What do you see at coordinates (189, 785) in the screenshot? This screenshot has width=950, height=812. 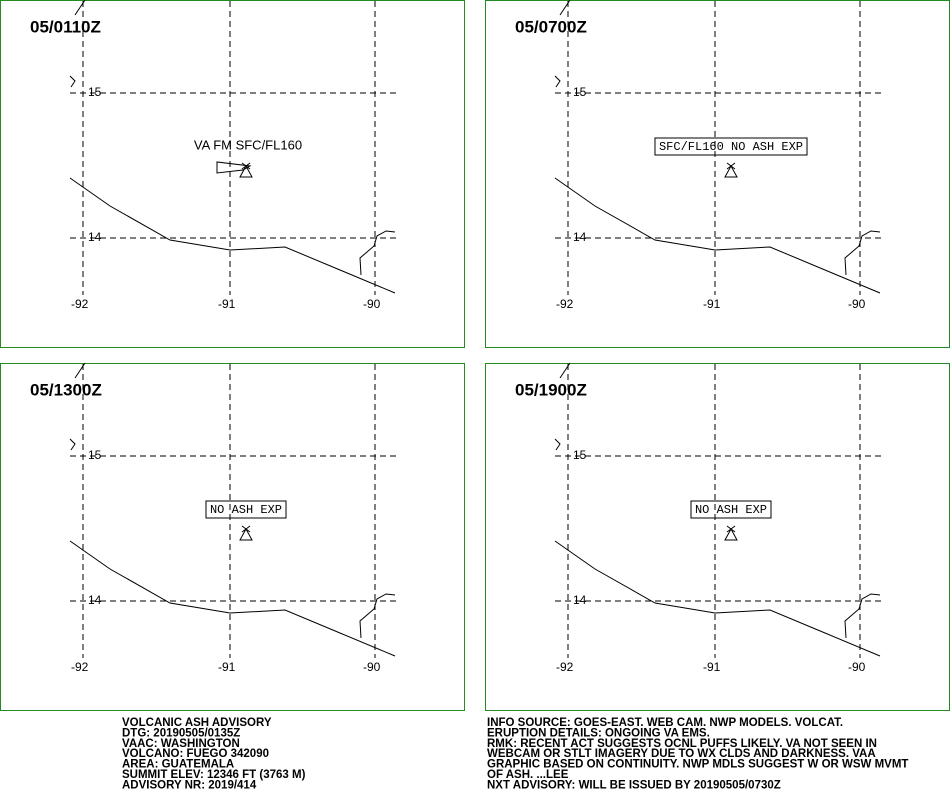 I see `advisory-line: ADVISORY NR: 2019/414` at bounding box center [189, 785].